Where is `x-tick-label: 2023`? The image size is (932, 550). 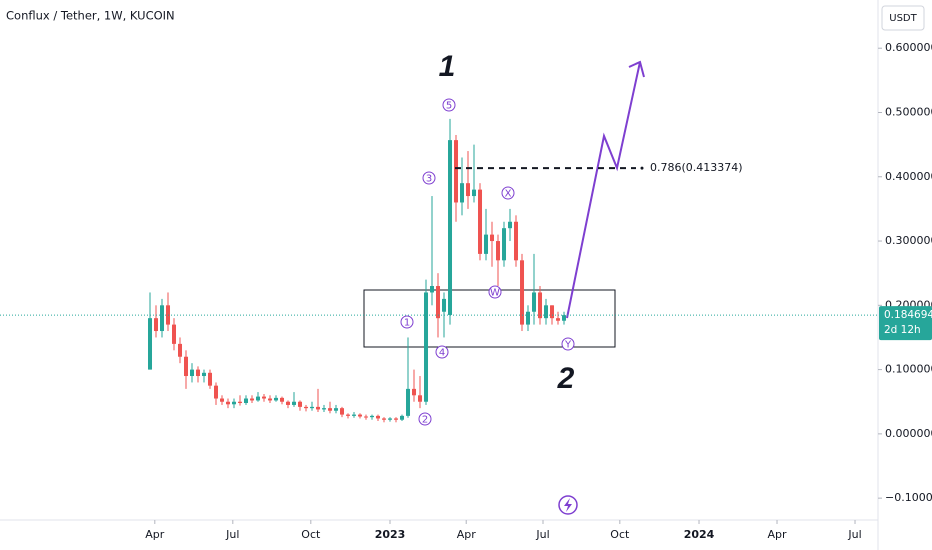
x-tick-label: 2023 is located at coordinates (390, 534).